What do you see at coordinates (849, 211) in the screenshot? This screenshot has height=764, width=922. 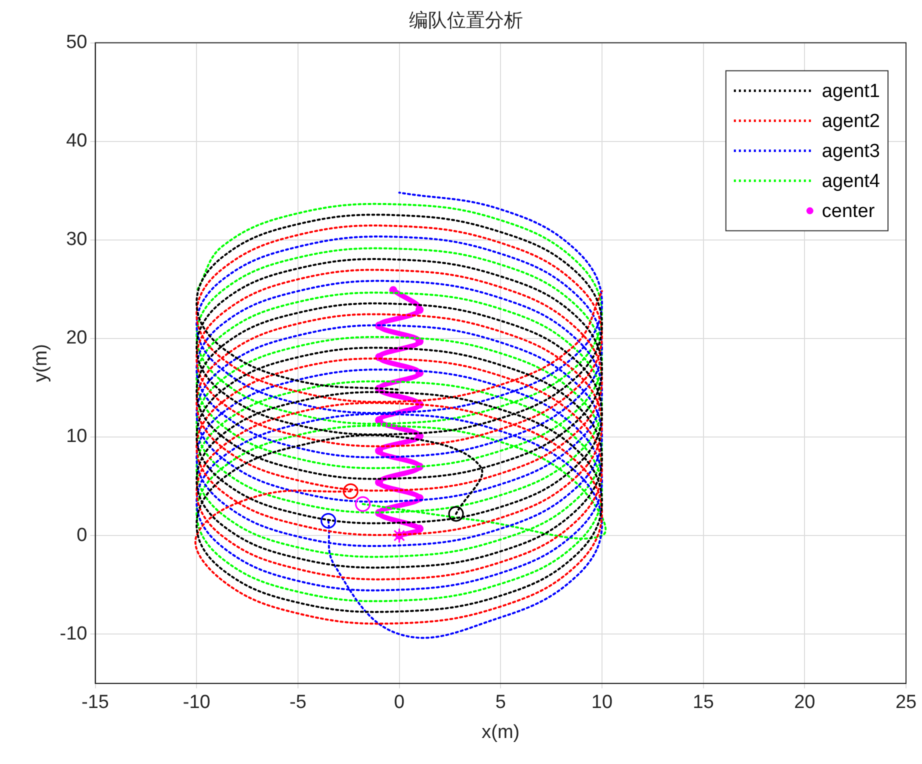 I see `legend-label: center` at bounding box center [849, 211].